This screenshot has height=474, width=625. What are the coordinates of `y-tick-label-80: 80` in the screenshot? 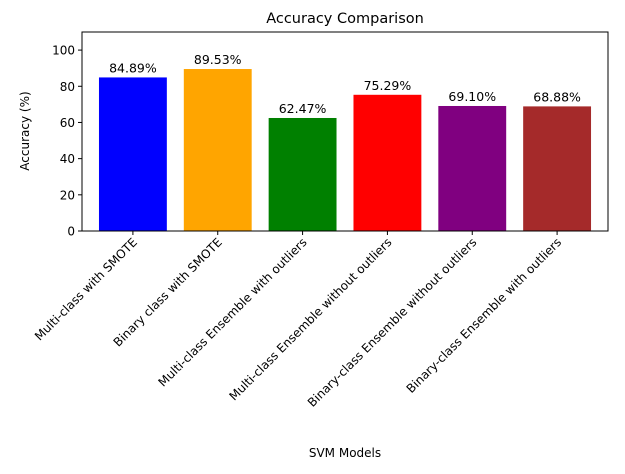 It's located at (67, 87).